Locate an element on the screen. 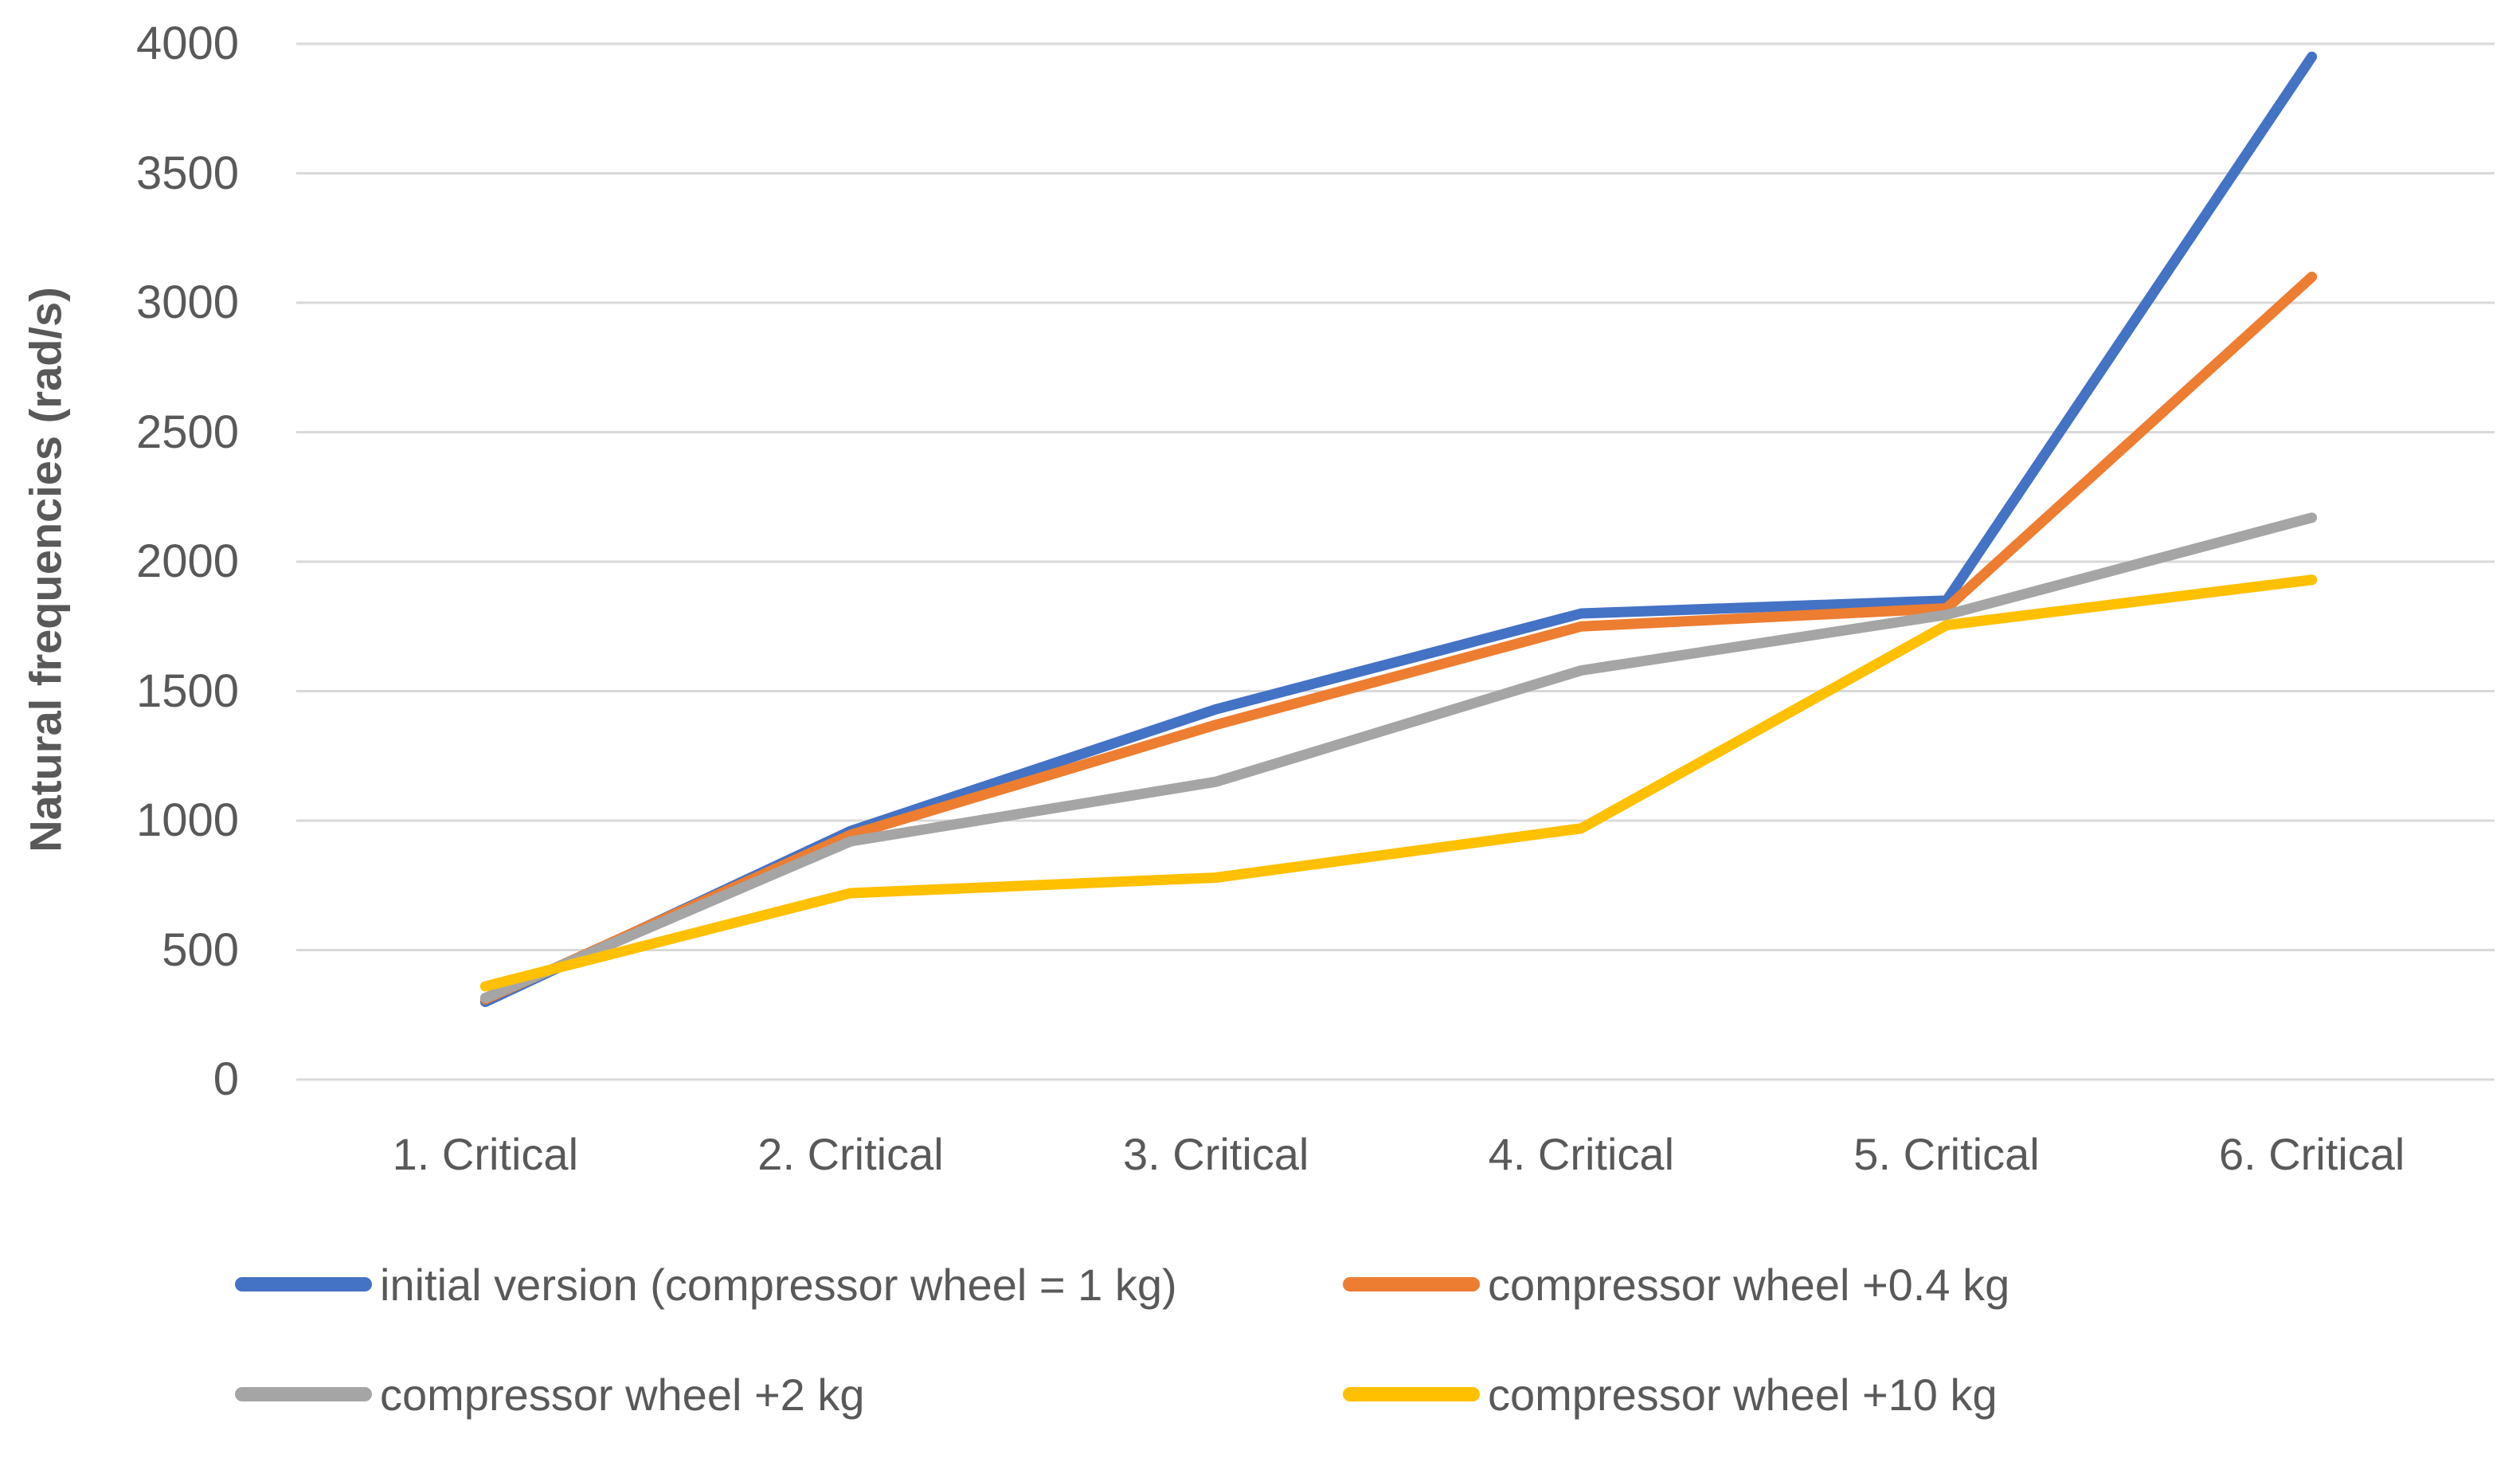  legend-item-3: compressor wheel +10 kg is located at coordinates (1670, 1394).